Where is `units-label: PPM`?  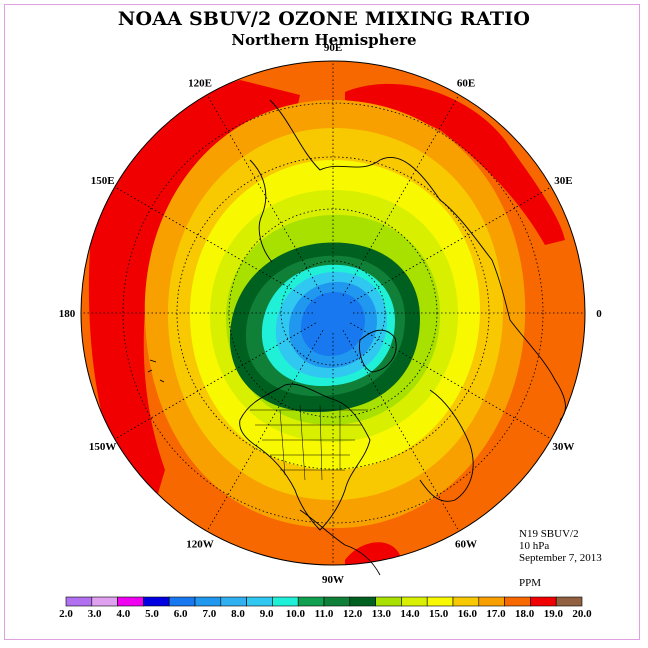 units-label: PPM is located at coordinates (530, 583).